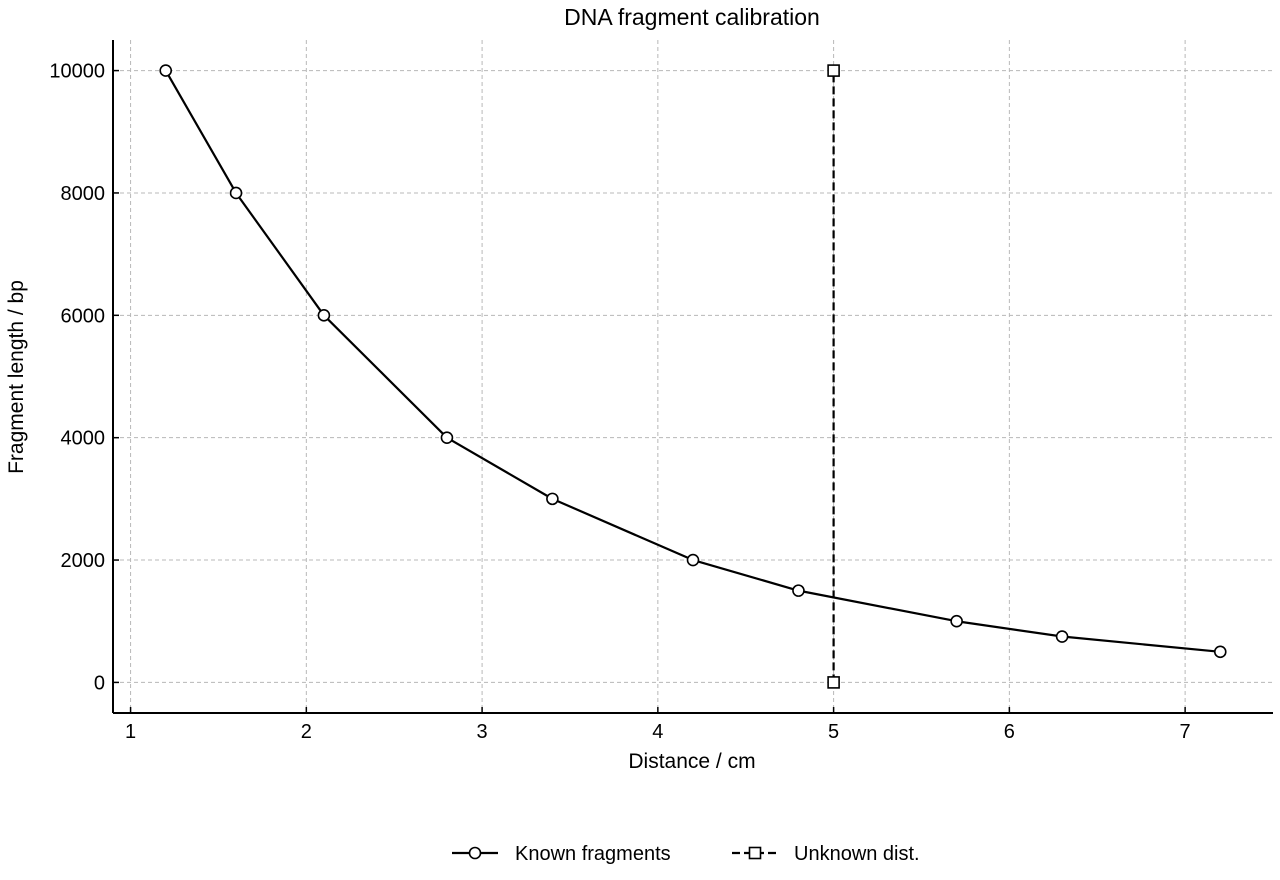 The height and width of the screenshot is (880, 1280). What do you see at coordinates (482, 732) in the screenshot?
I see `x-tick-label: 3` at bounding box center [482, 732].